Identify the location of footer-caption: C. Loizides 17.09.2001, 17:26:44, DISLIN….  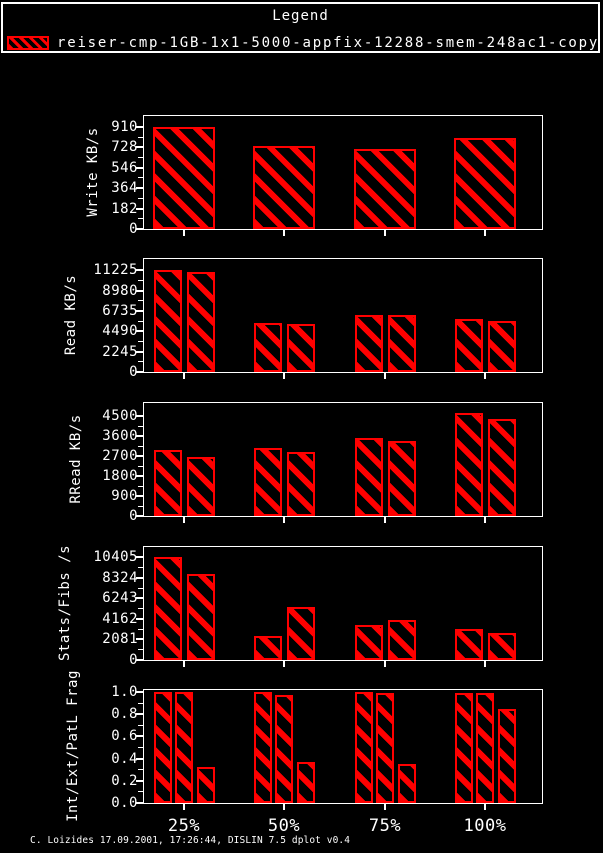
(190, 840).